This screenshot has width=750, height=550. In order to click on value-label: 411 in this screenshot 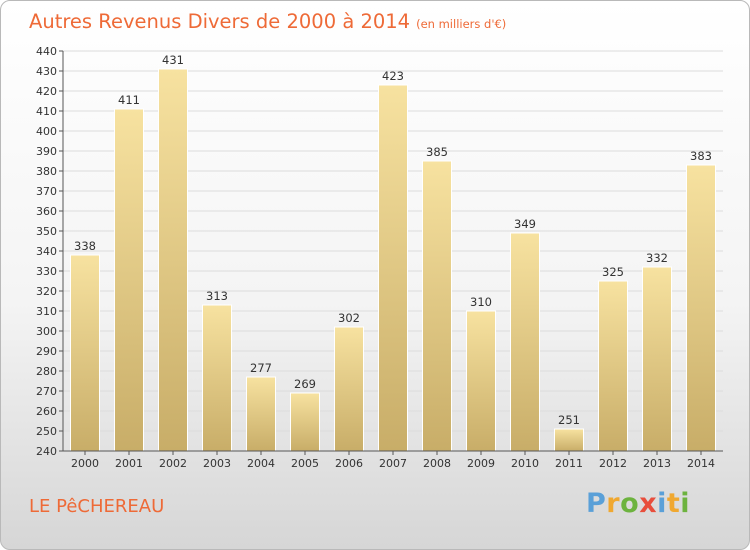, I will do `click(129, 100)`.